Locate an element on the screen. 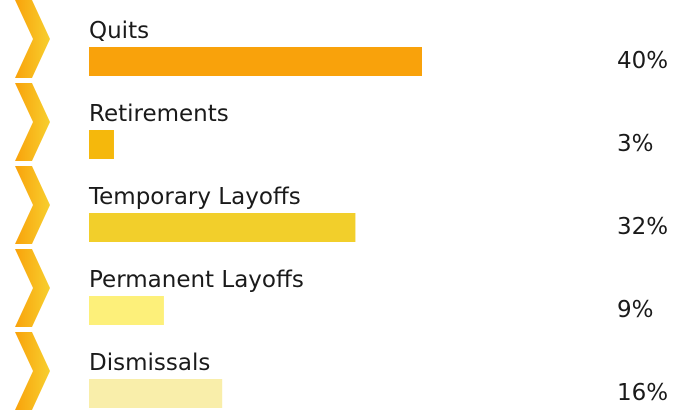  category-label: Retirements is located at coordinates (159, 114).